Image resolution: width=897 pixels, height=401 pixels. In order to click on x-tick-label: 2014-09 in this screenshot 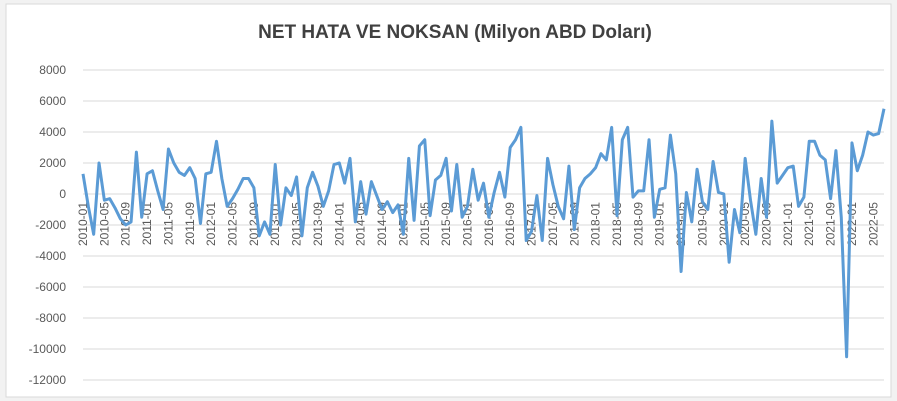, I will do `click(382, 224)`.